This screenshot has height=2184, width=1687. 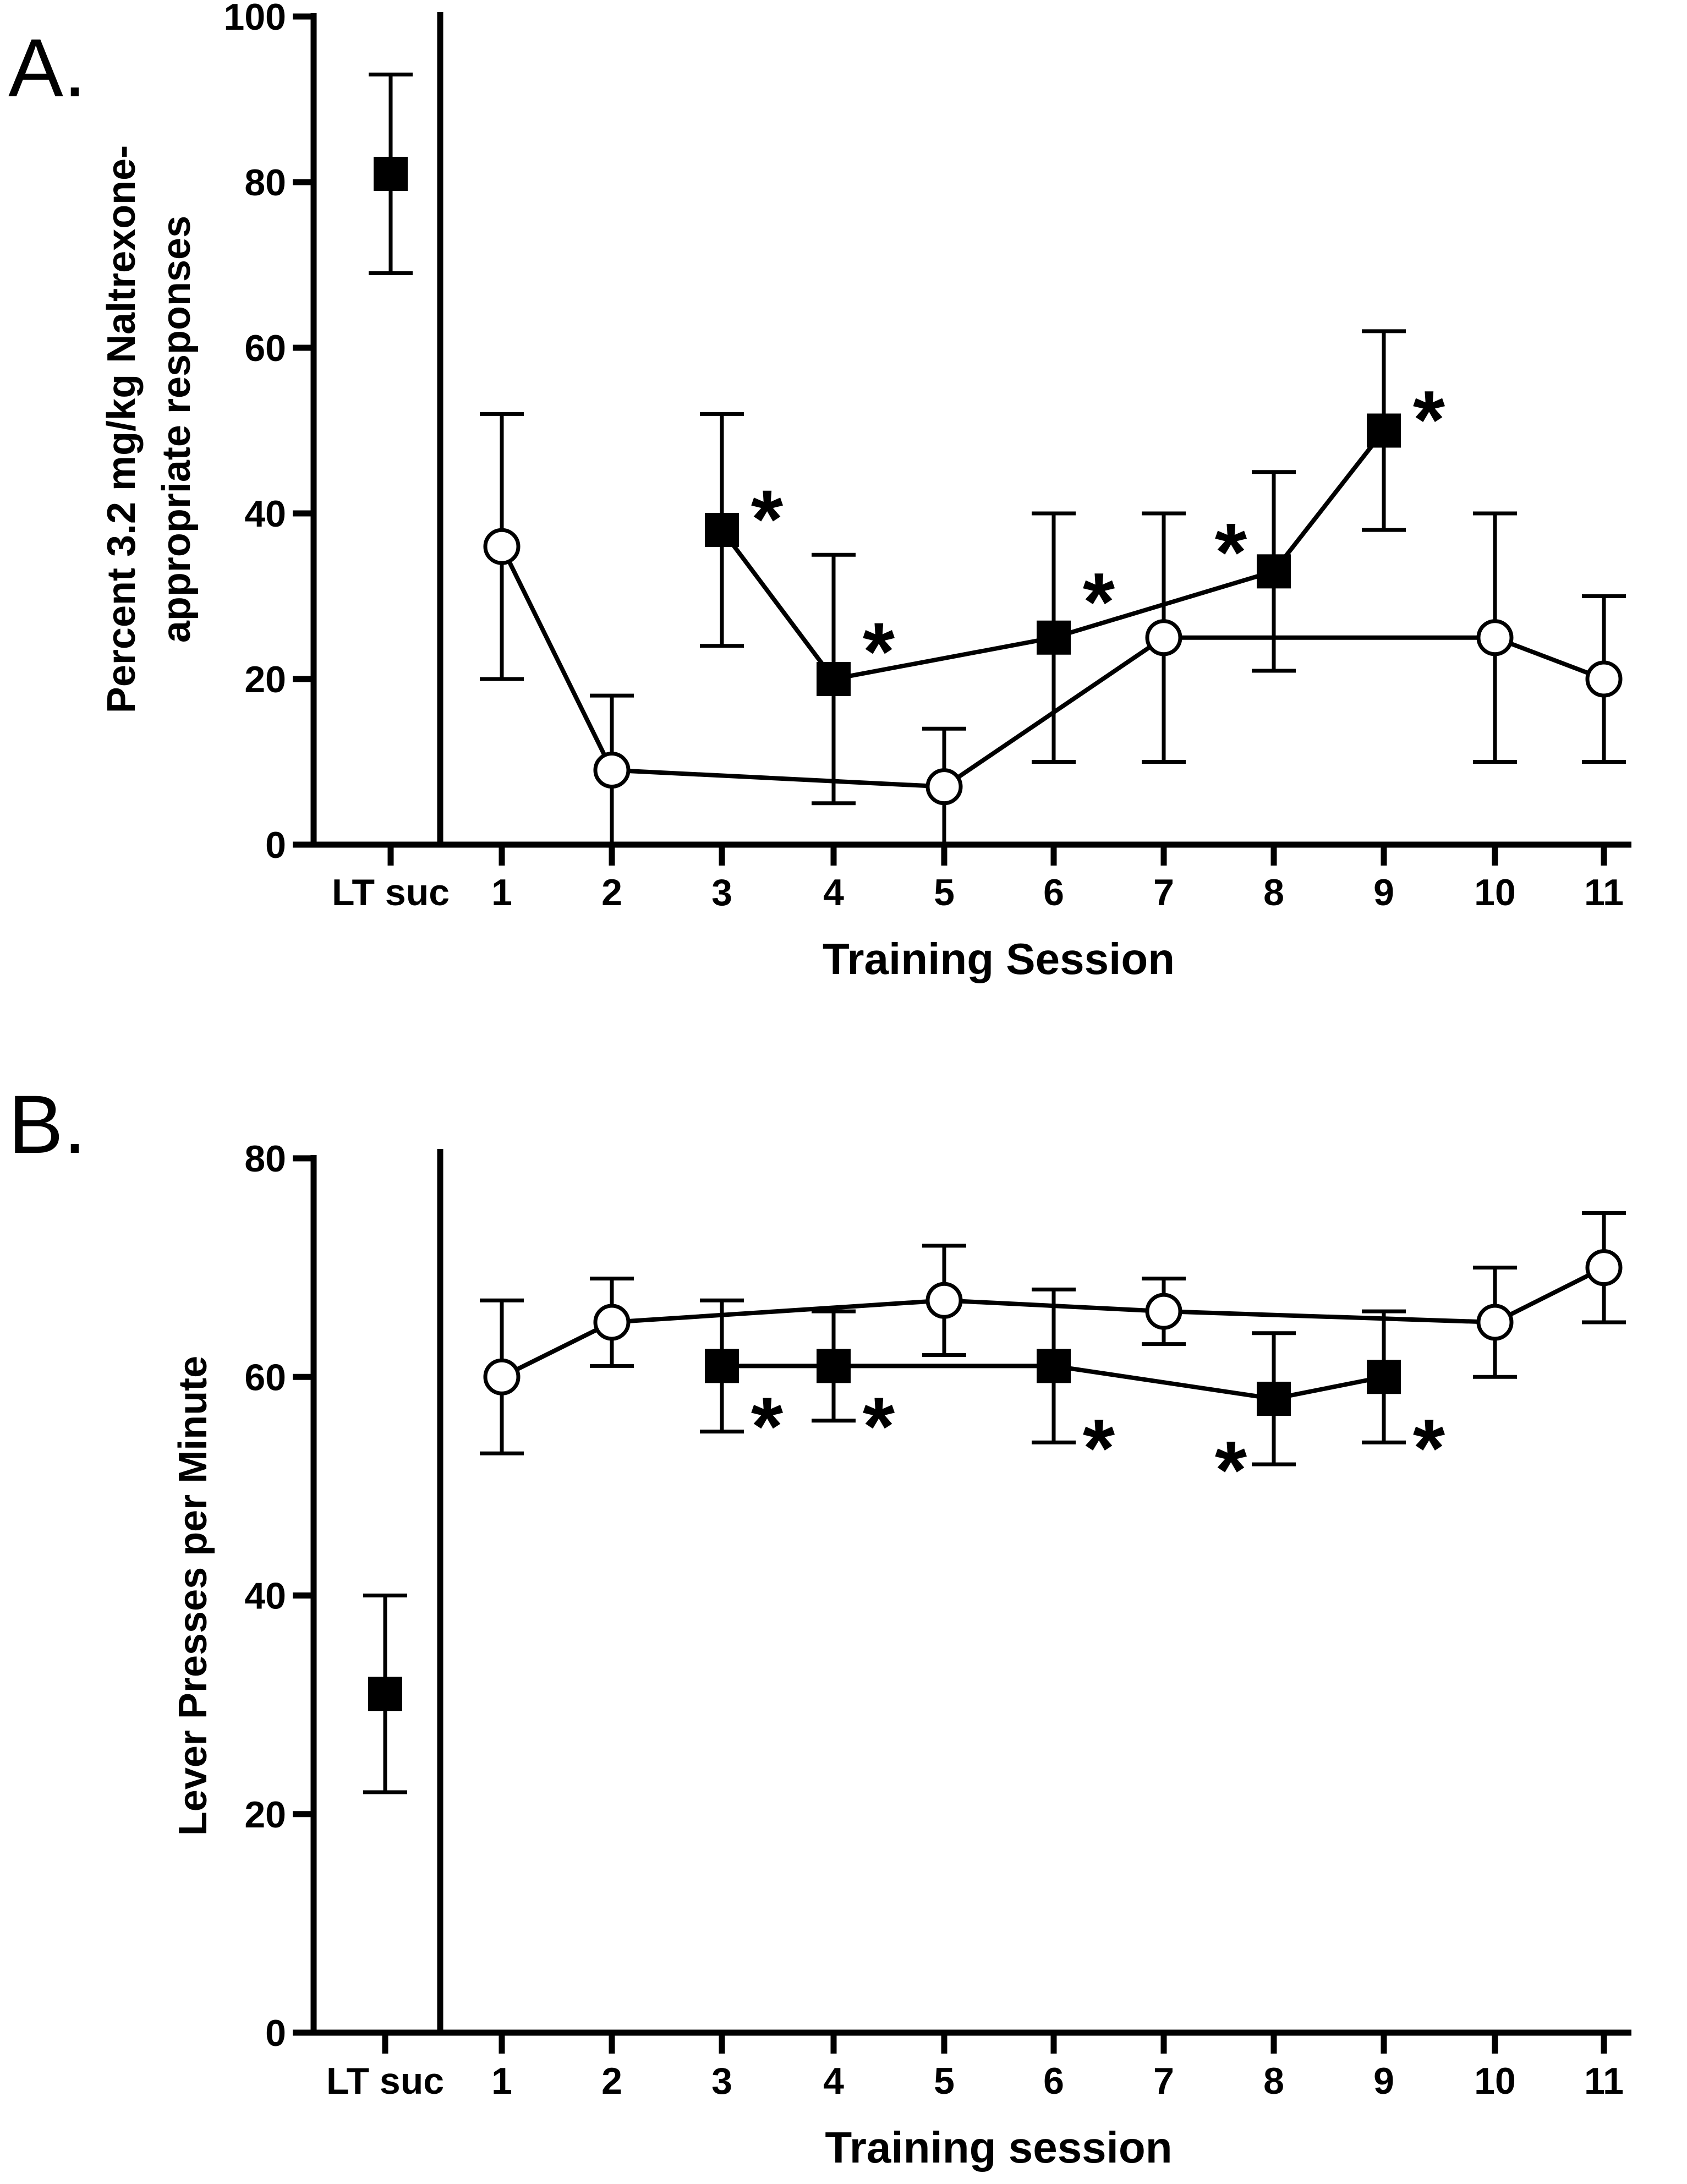 I want to click on x-axis-title: Training Session, so click(x=999, y=958).